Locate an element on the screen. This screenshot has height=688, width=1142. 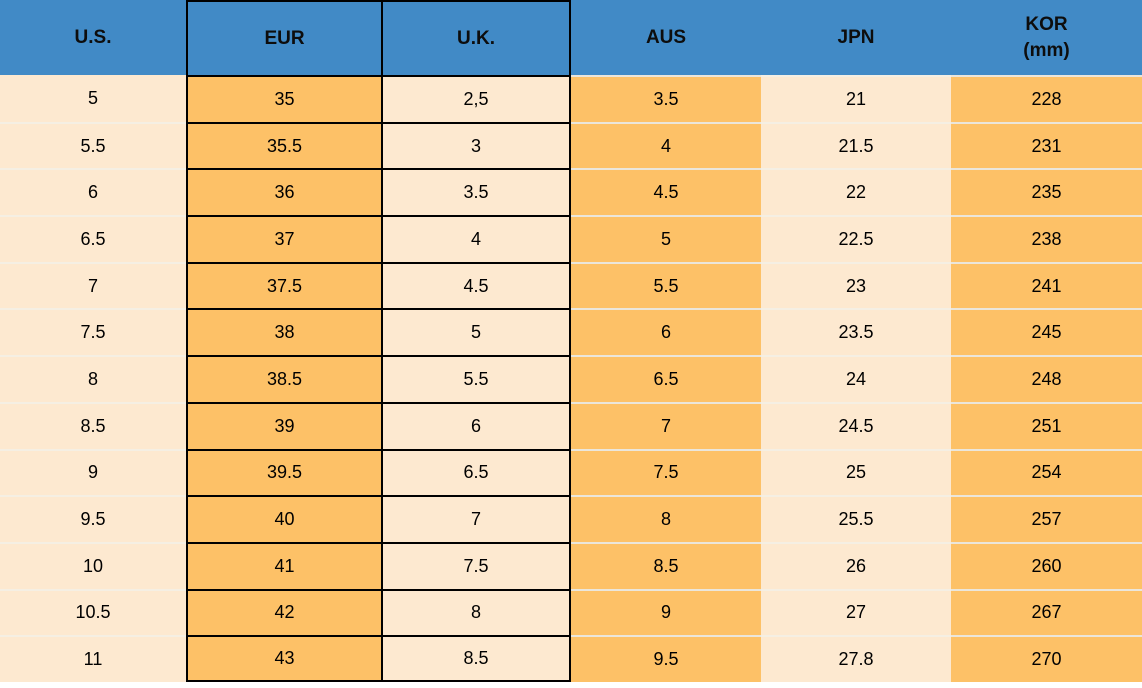
cell-uk: 4.5 is located at coordinates (476, 285).